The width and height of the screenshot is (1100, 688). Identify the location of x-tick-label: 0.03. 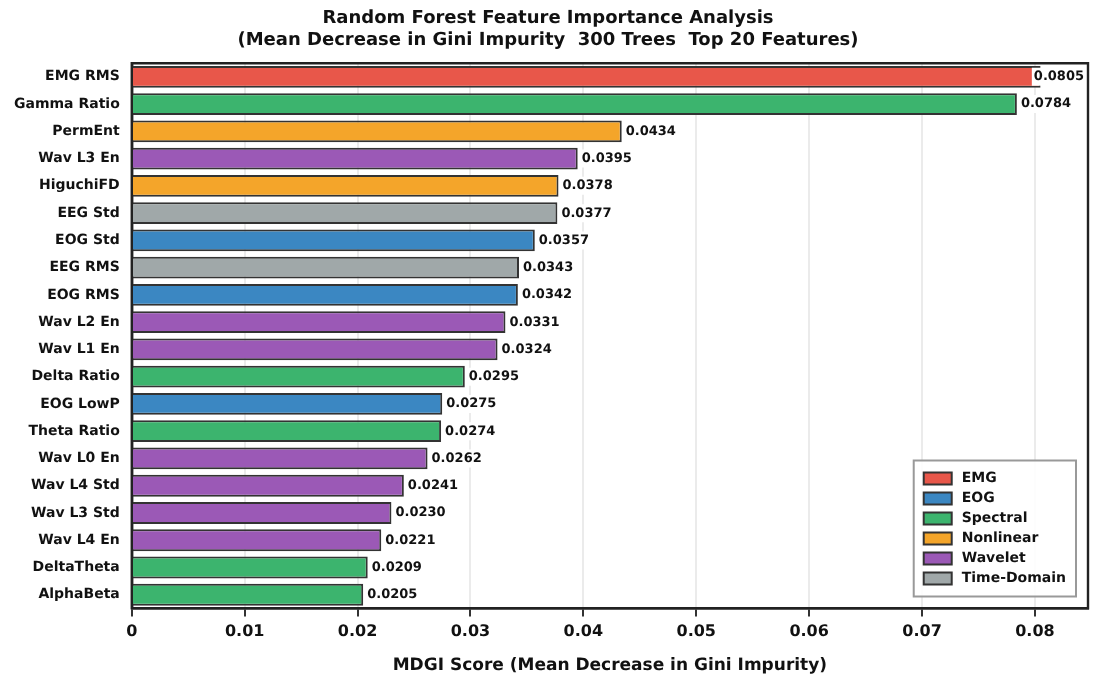
(470, 631).